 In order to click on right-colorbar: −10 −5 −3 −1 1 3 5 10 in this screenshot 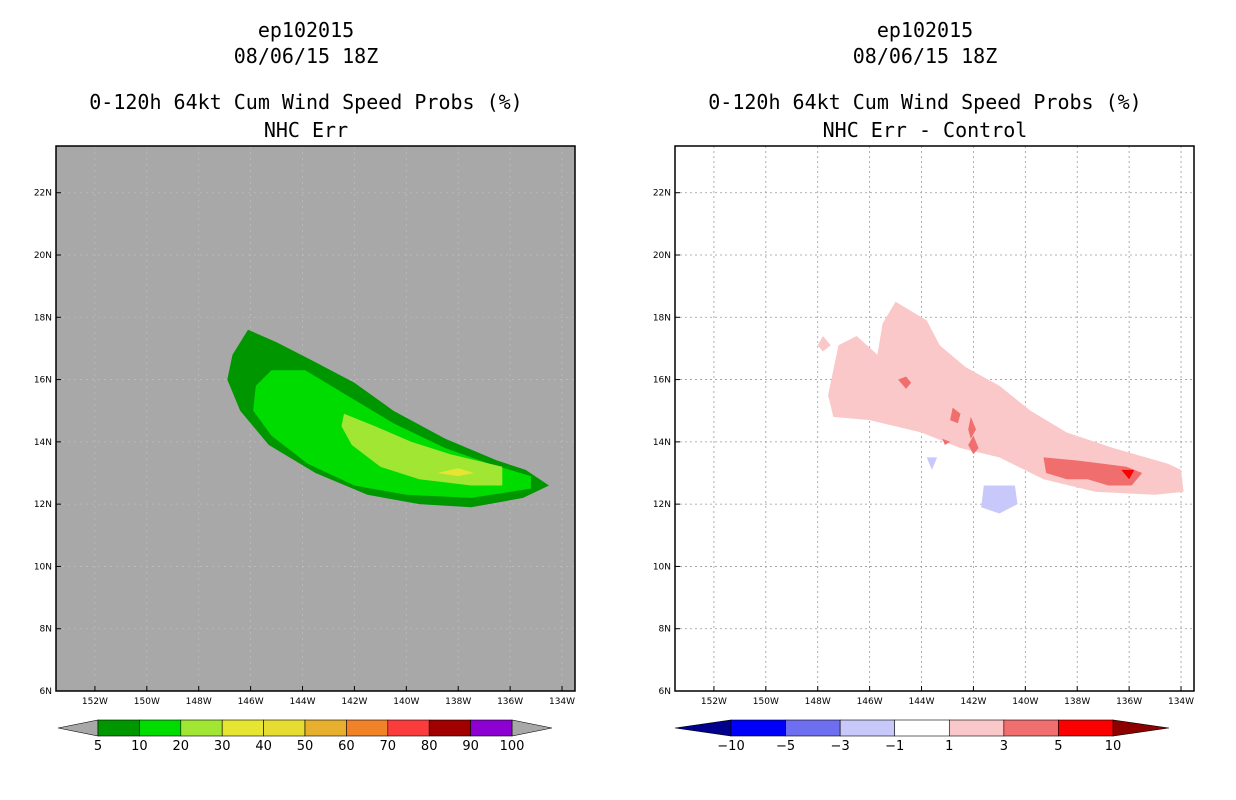, I will do `click(922, 736)`.